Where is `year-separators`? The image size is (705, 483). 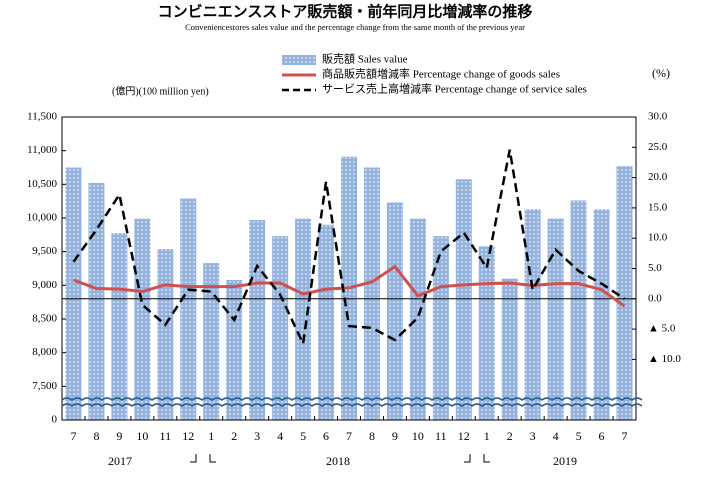 year-separators is located at coordinates (340, 458).